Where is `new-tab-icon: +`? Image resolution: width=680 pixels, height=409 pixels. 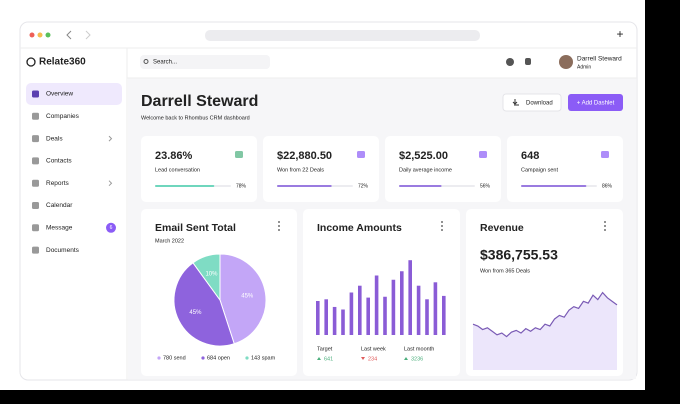
new-tab-icon: + is located at coordinates (619, 34).